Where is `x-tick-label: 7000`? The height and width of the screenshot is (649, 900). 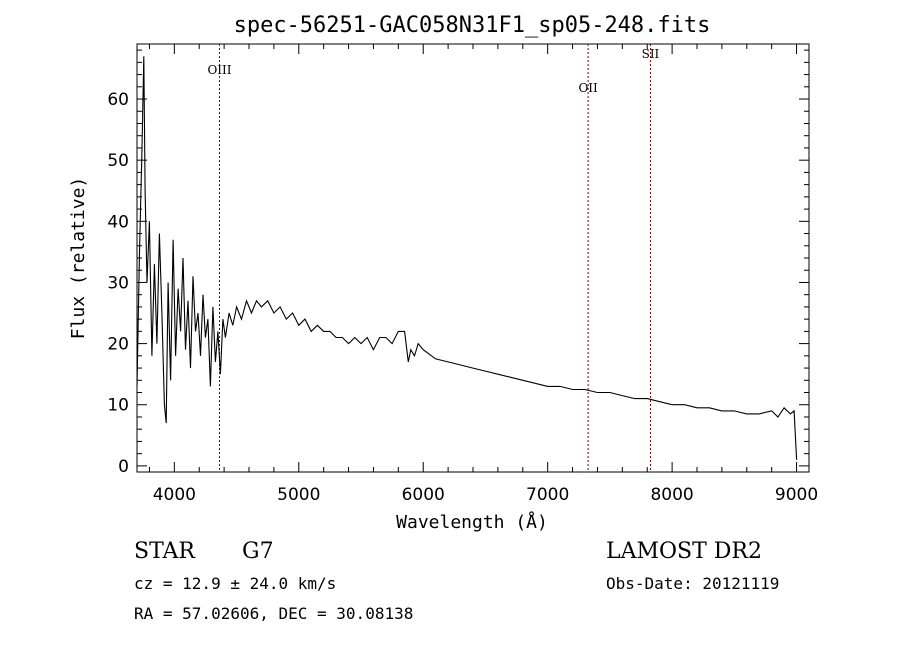 x-tick-label: 7000 is located at coordinates (547, 495).